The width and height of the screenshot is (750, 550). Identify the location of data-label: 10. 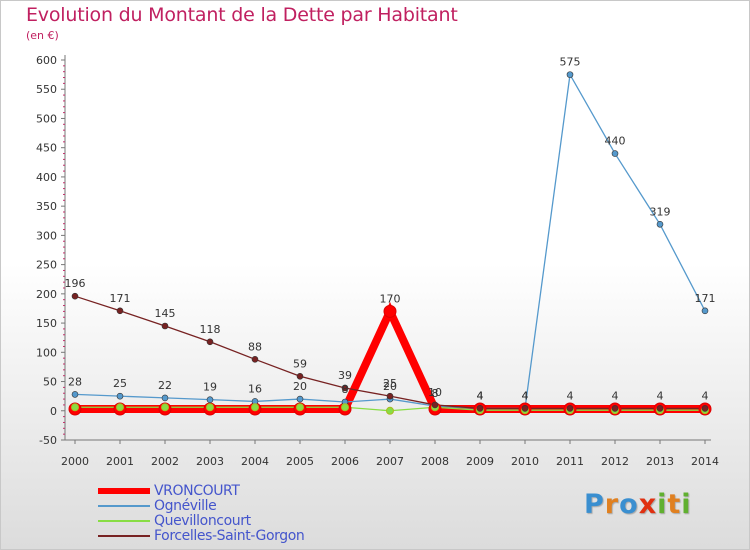
(435, 392).